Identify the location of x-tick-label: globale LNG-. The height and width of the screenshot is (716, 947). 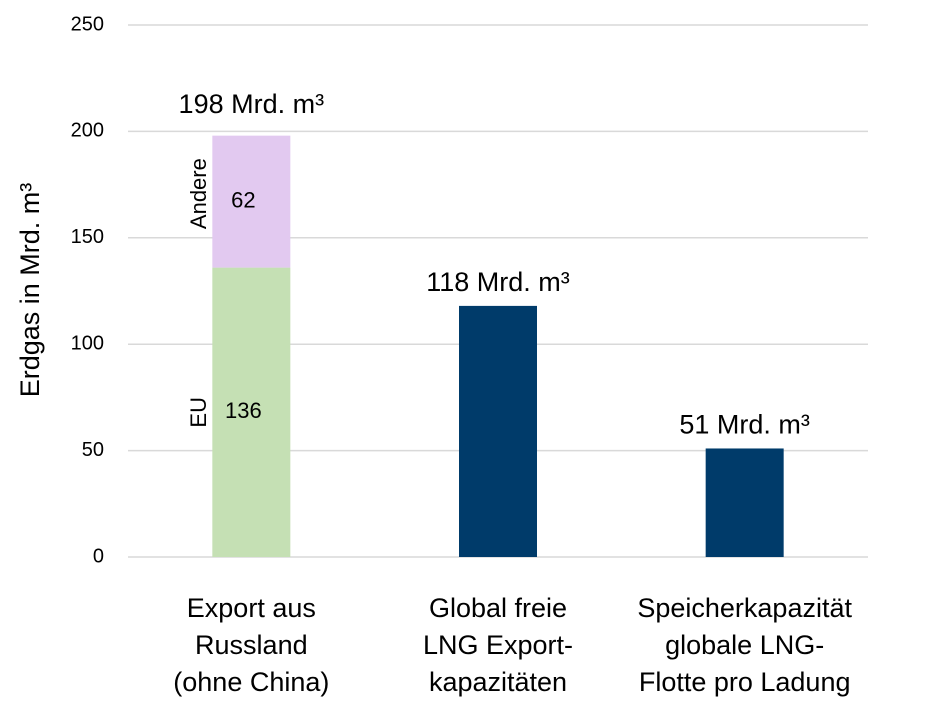
(744, 645).